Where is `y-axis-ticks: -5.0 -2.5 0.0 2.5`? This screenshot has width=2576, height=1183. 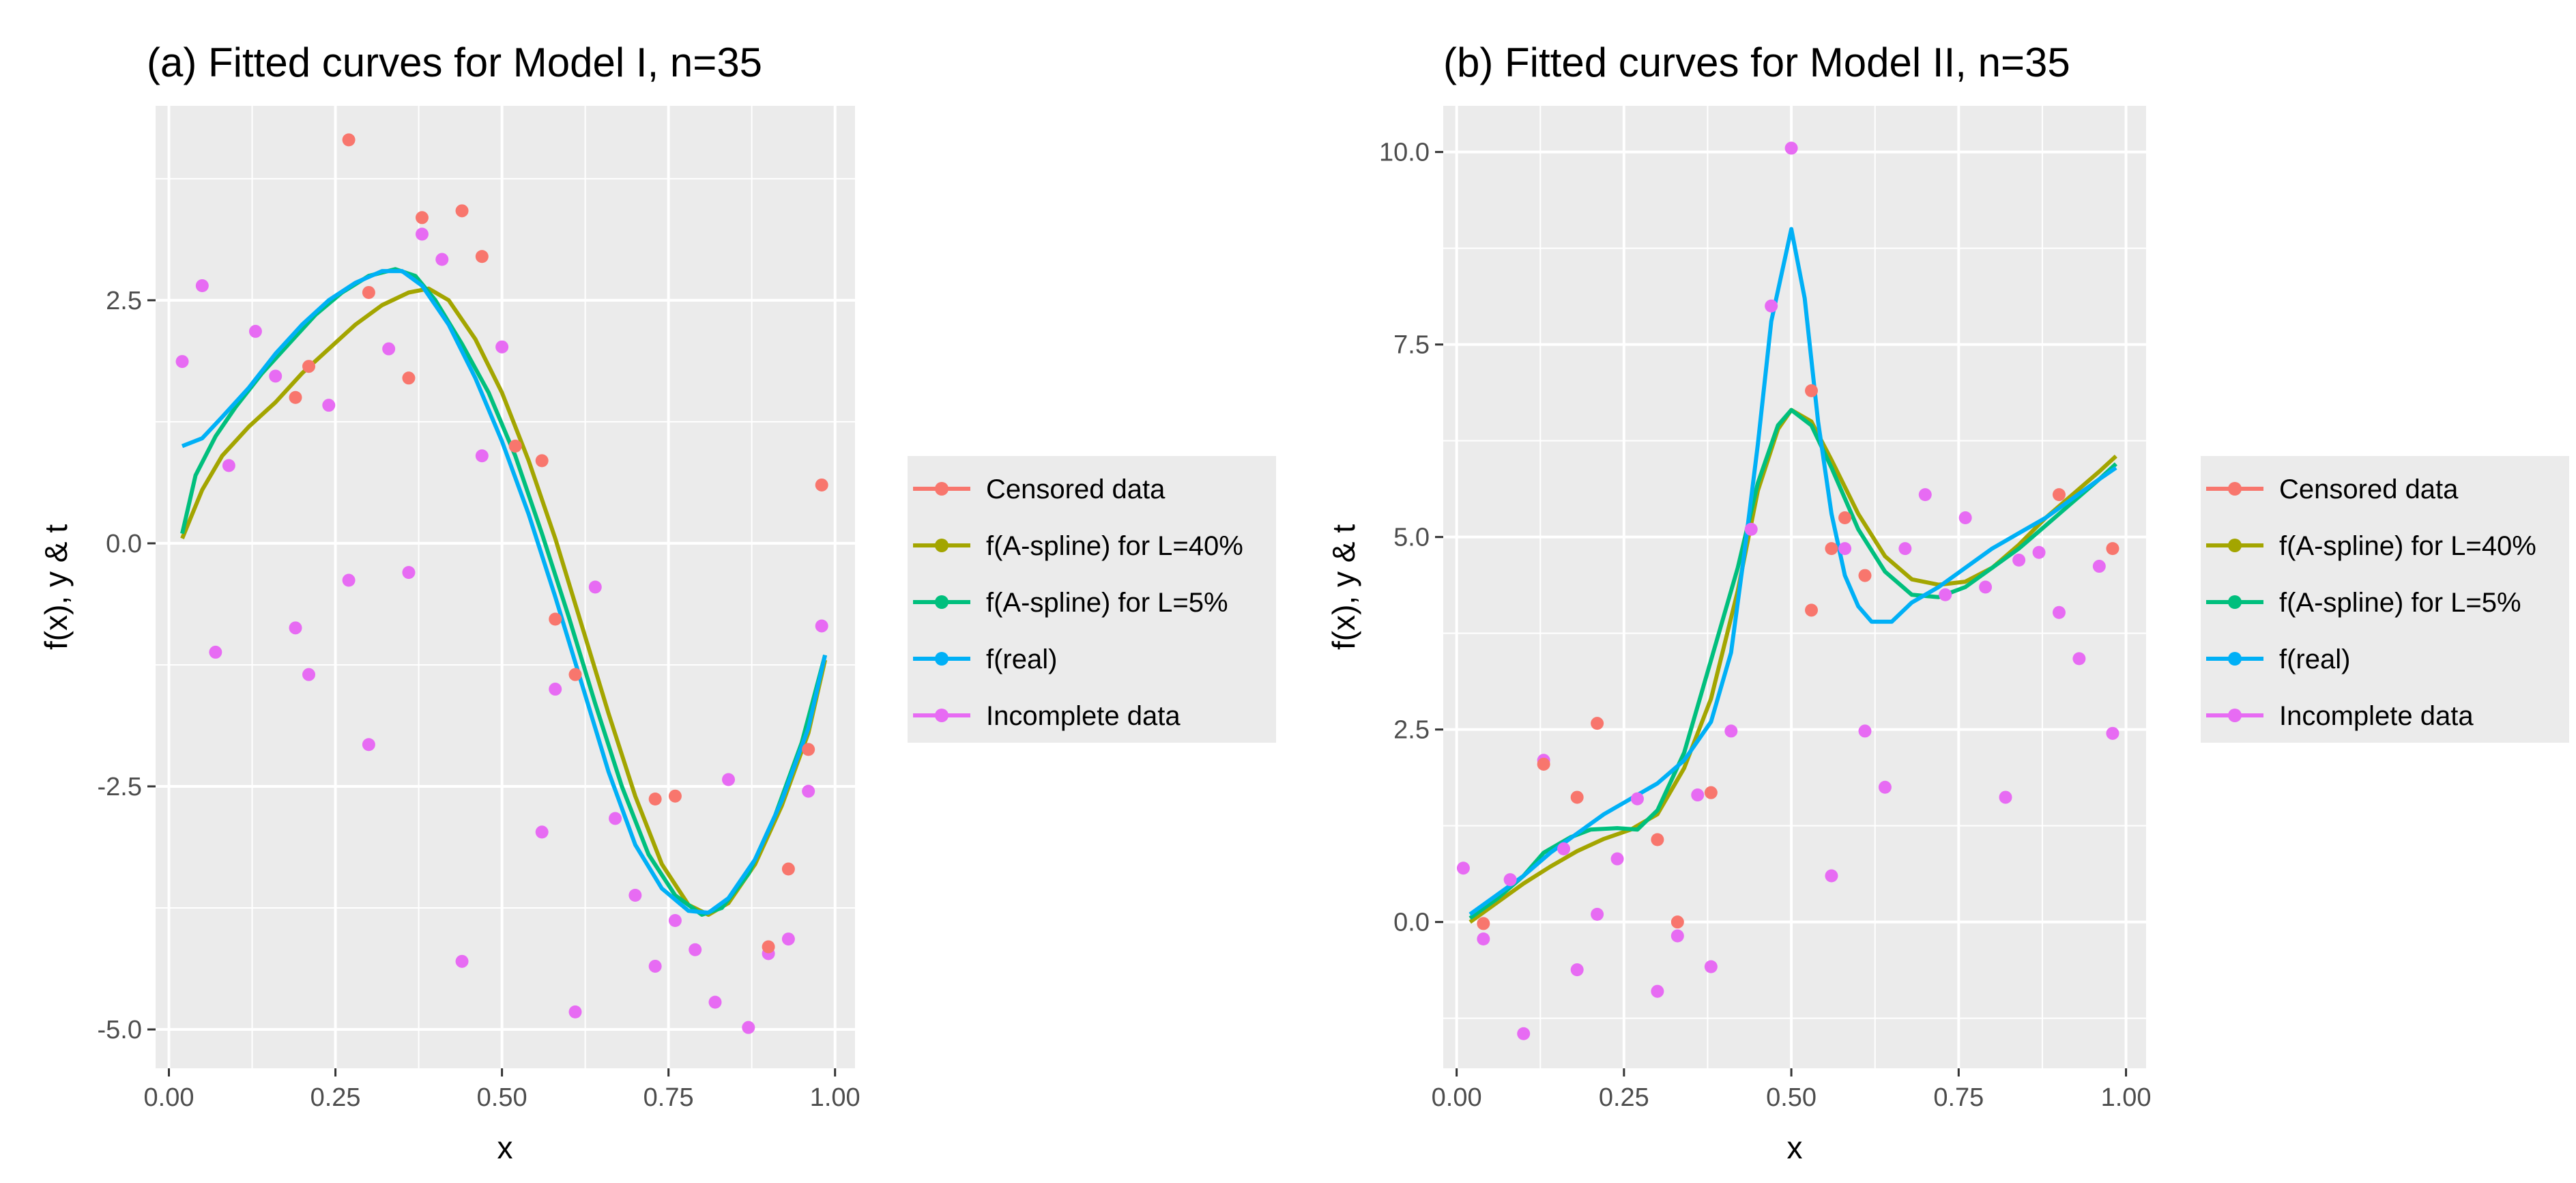 y-axis-ticks: -5.0 -2.5 0.0 2.5 is located at coordinates (127, 666).